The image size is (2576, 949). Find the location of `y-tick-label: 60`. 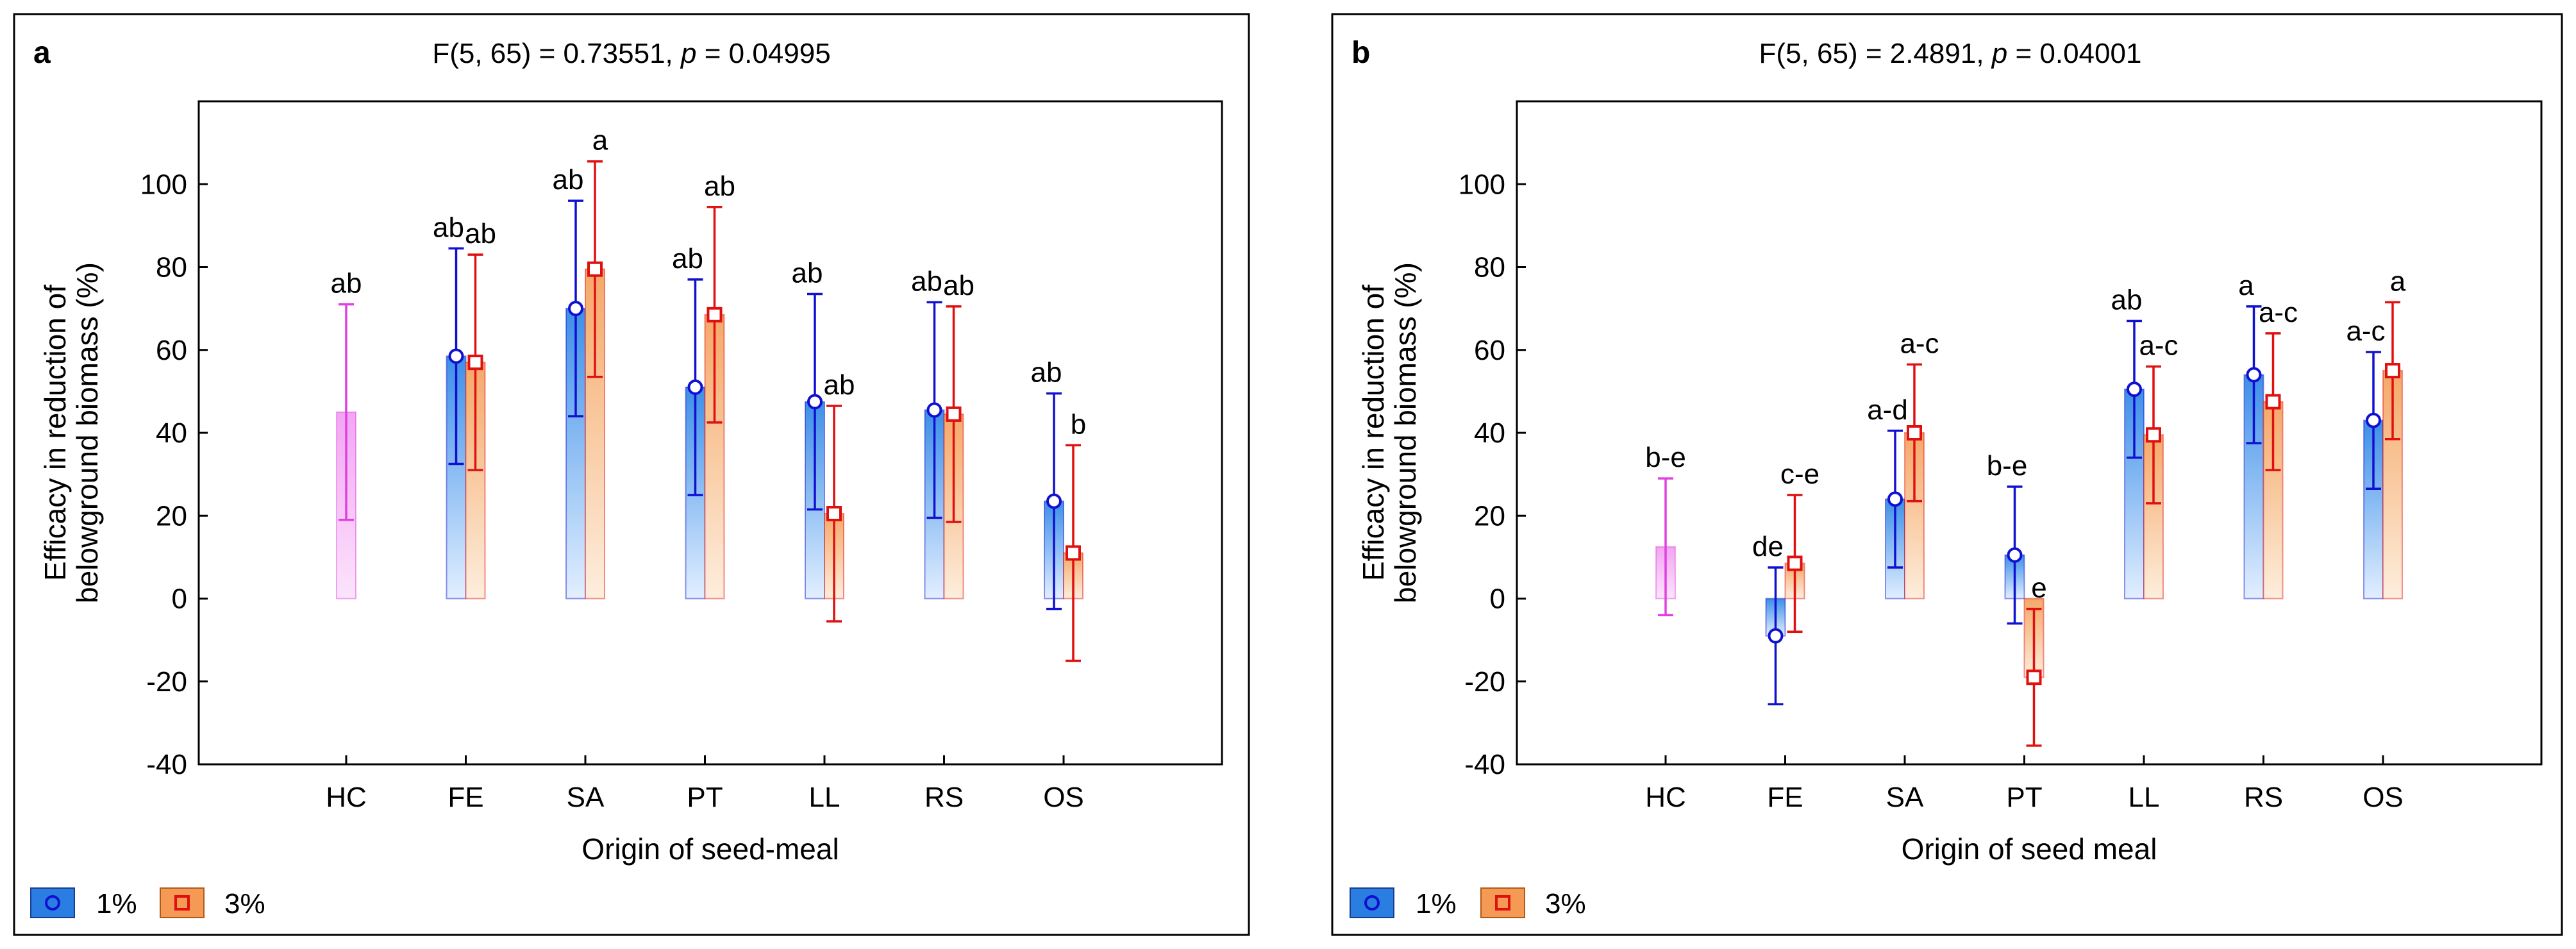

y-tick-label: 60 is located at coordinates (171, 350).